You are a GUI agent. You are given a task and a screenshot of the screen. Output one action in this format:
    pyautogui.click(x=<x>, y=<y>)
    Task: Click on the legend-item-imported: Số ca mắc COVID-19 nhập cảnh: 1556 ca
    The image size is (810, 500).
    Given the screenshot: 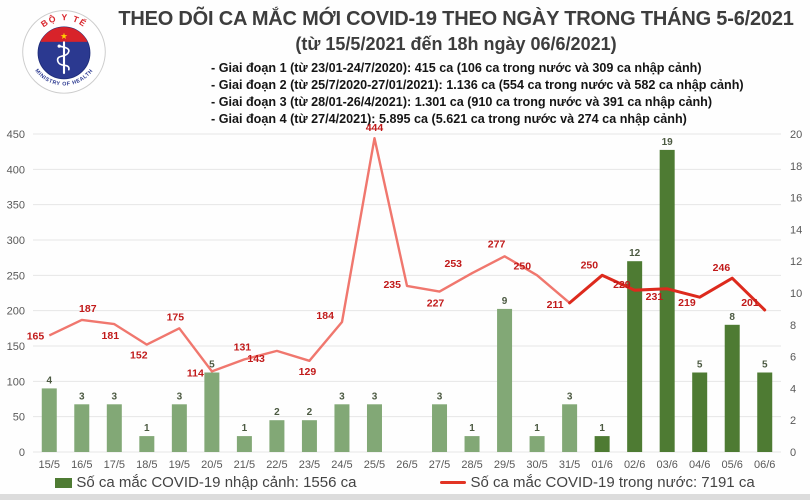 What is the action you would take?
    pyautogui.click(x=205, y=482)
    